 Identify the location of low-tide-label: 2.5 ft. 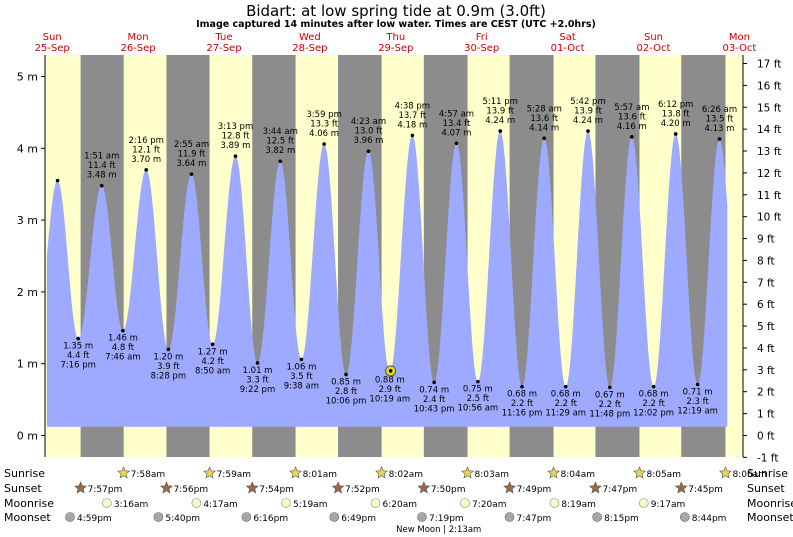
(478, 399).